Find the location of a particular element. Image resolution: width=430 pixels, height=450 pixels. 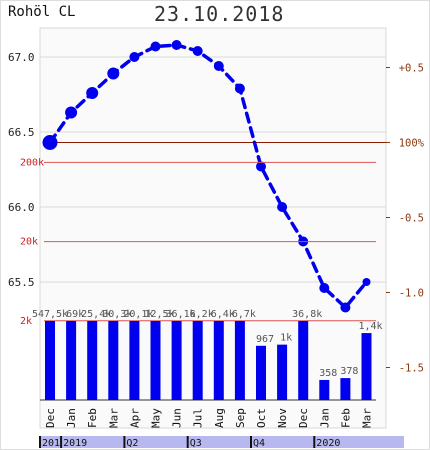

chart-title: Rohöl CL is located at coordinates (42, 12).